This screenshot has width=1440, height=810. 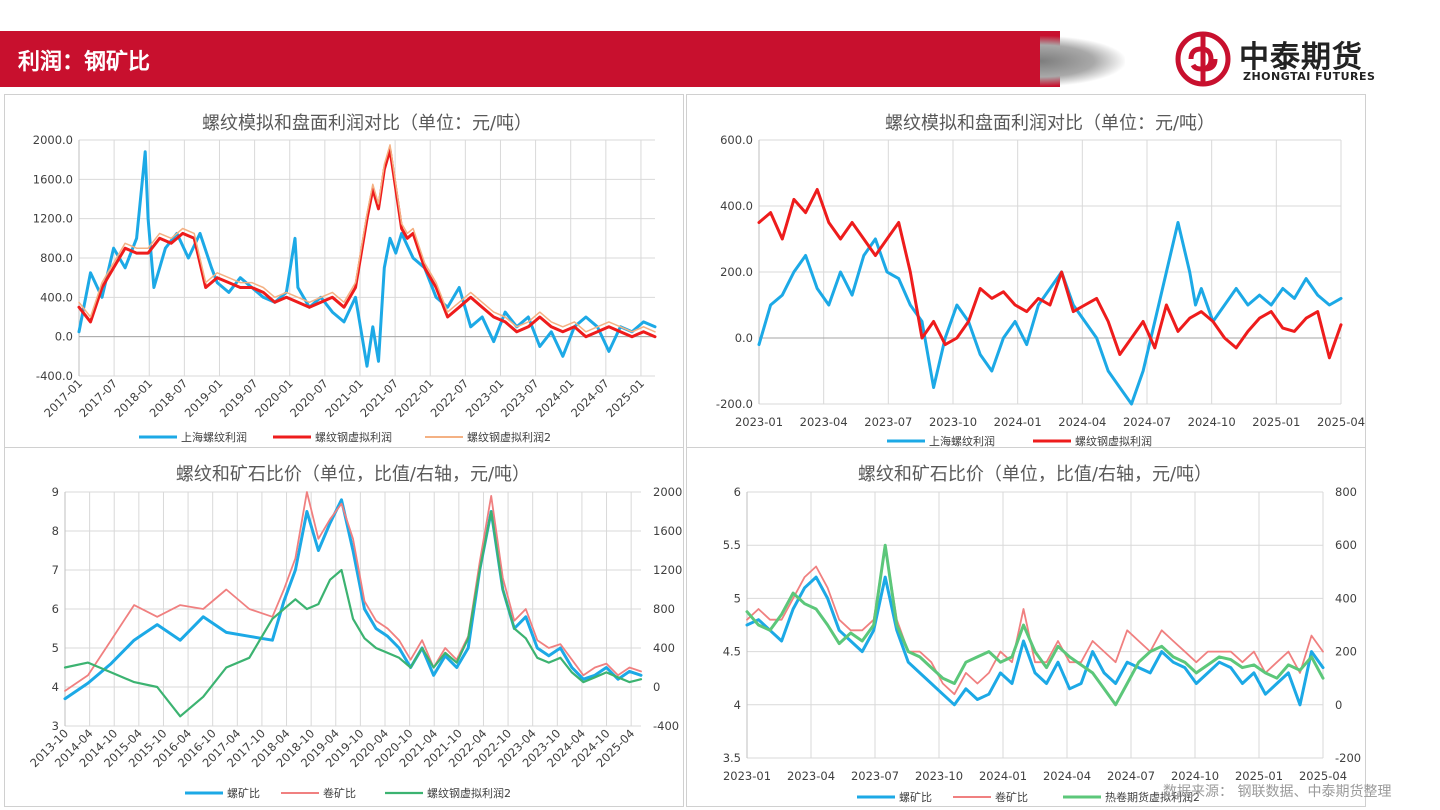 I want to click on y-tick-label: 9, so click(x=55, y=492).